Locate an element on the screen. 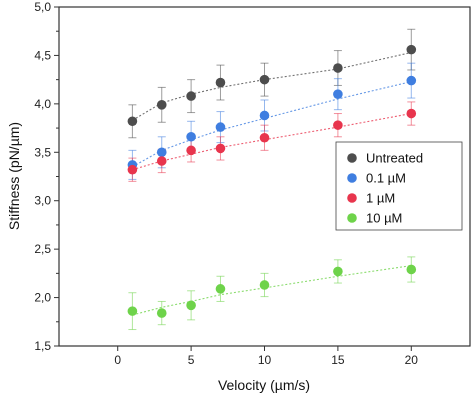  x-tick-label: 15 is located at coordinates (338, 360).